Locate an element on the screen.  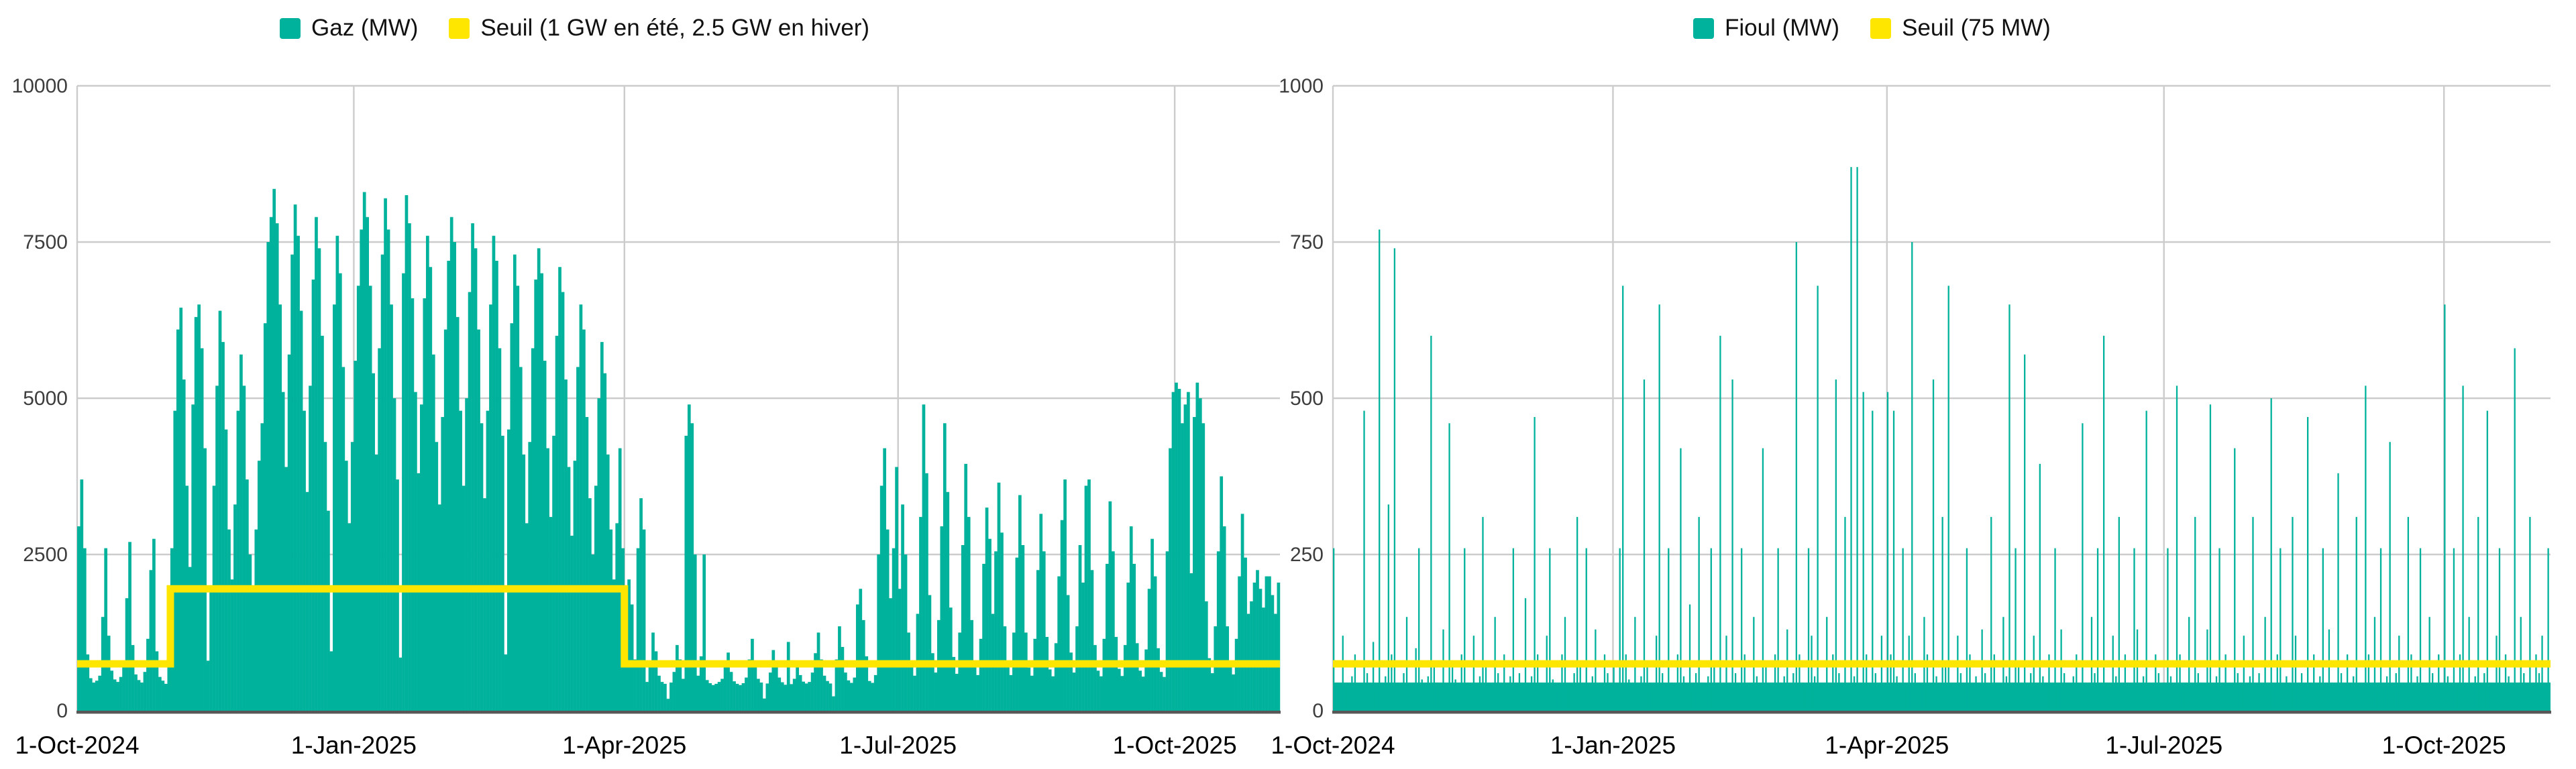
fioul-seuil-swatch is located at coordinates (1881, 28).